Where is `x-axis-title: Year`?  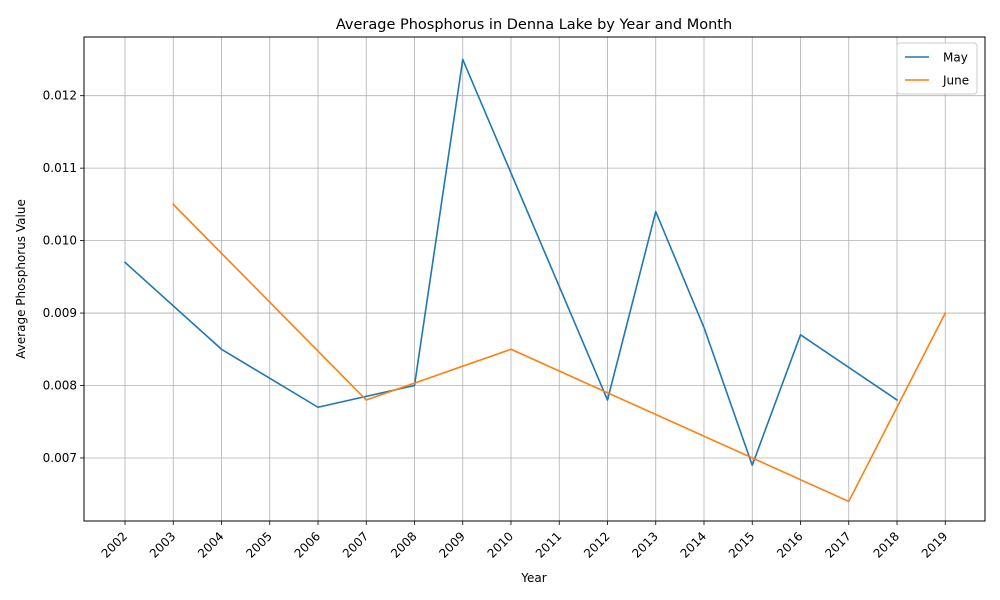 x-axis-title: Year is located at coordinates (533, 578).